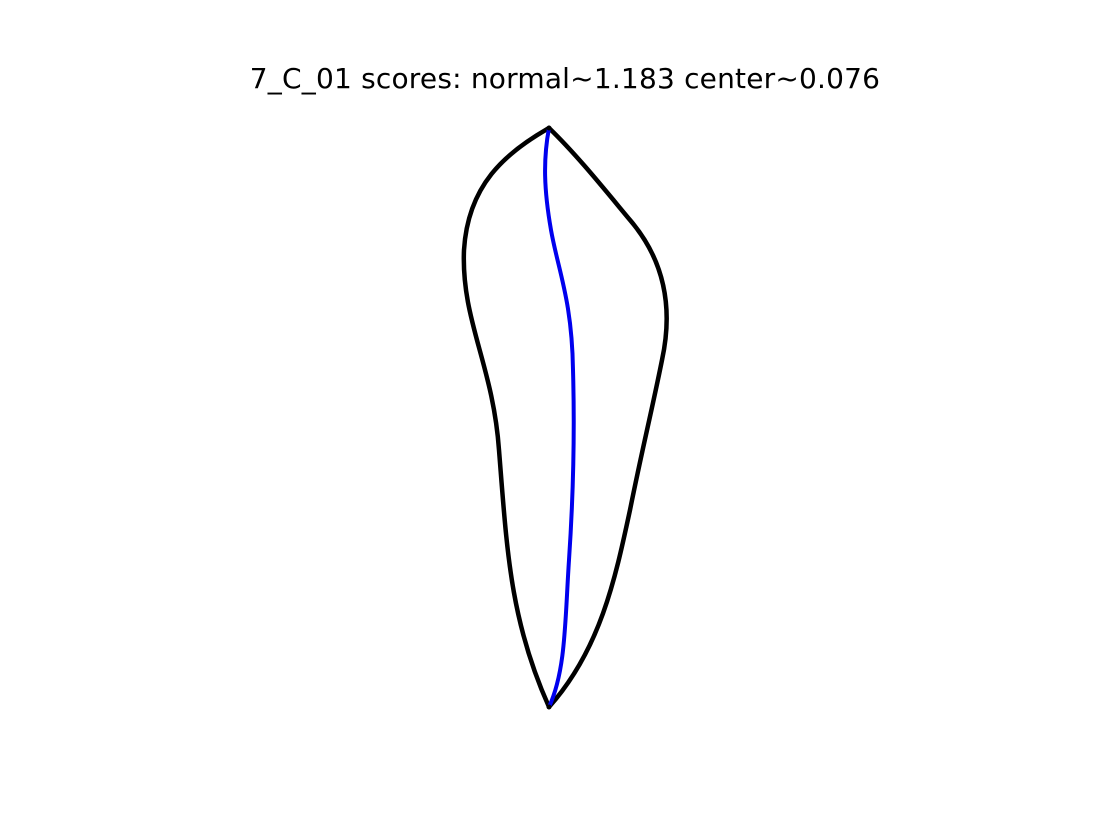 This screenshot has width=1102, height=828. What do you see at coordinates (549, 128) in the screenshot?
I see `top-vertex` at bounding box center [549, 128].